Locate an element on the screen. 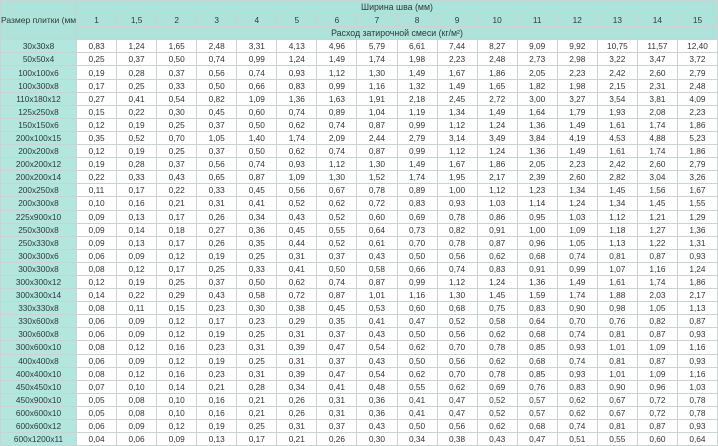  consumption-cell: 0,51 is located at coordinates (577, 439).